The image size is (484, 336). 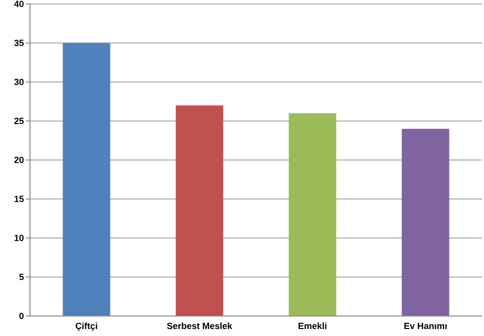 I want to click on x-tick-label: Serbest Meslek, so click(x=200, y=326).